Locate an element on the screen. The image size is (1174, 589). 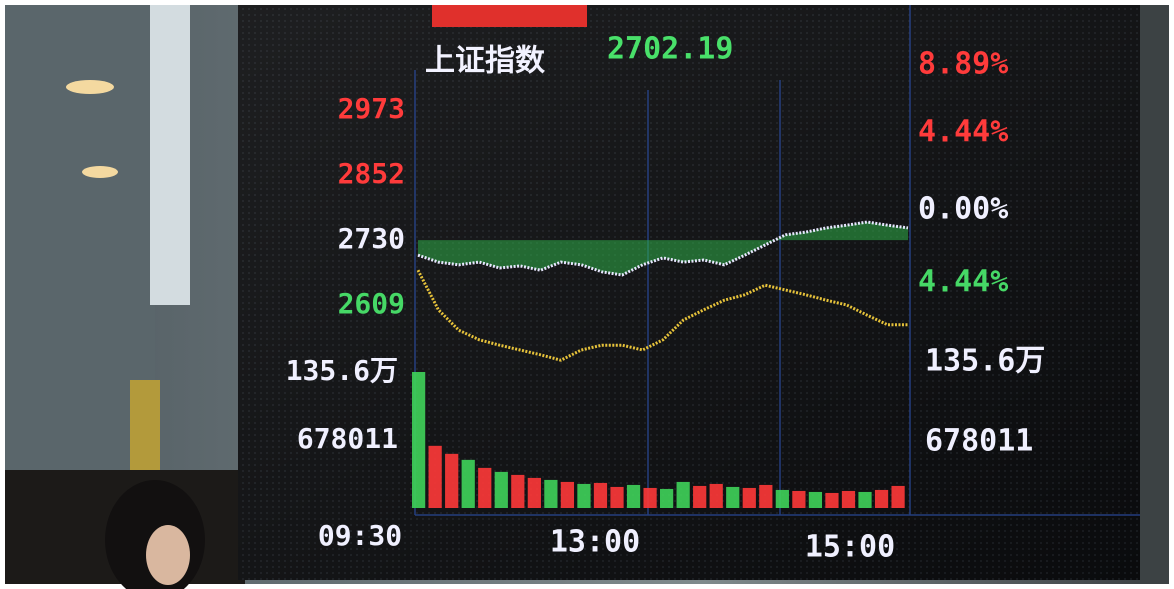
index-name: 上证指数 is located at coordinates (485, 61).